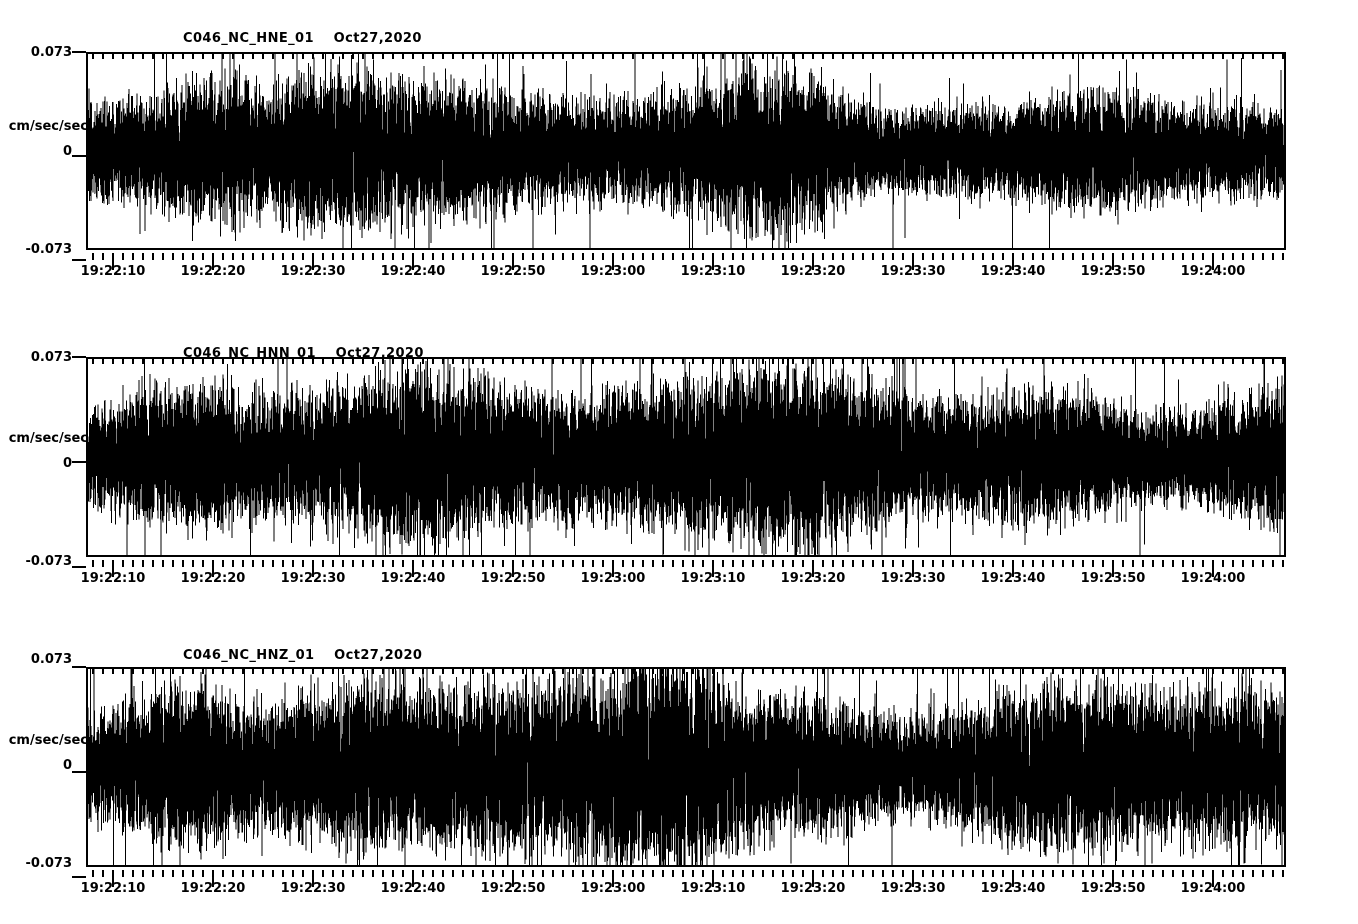 The width and height of the screenshot is (1358, 924). Describe the element at coordinates (48, 561) in the screenshot. I see `y-axis-min-label-hnn: -0.073` at that location.